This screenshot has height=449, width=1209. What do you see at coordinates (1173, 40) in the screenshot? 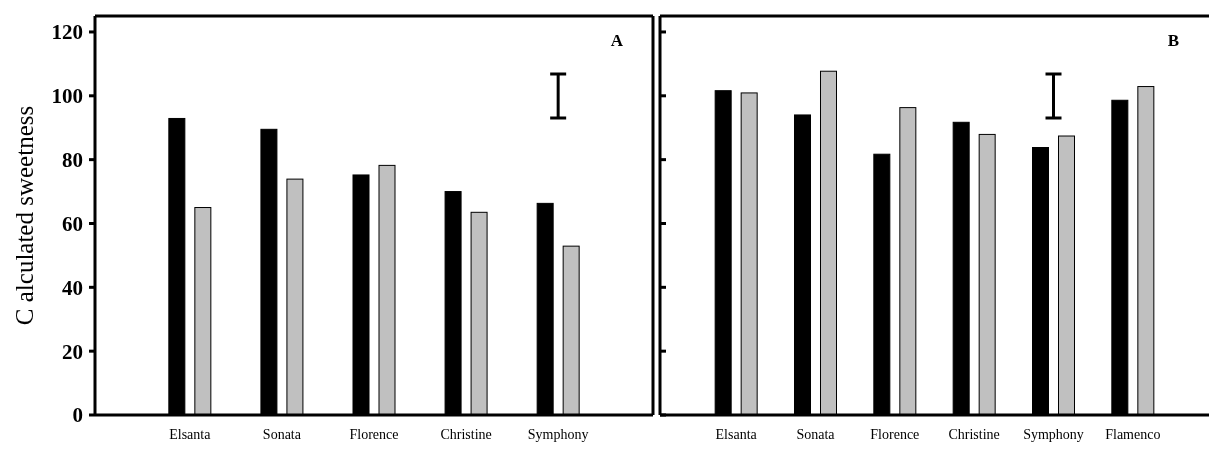
I see `annotation: B` at bounding box center [1173, 40].